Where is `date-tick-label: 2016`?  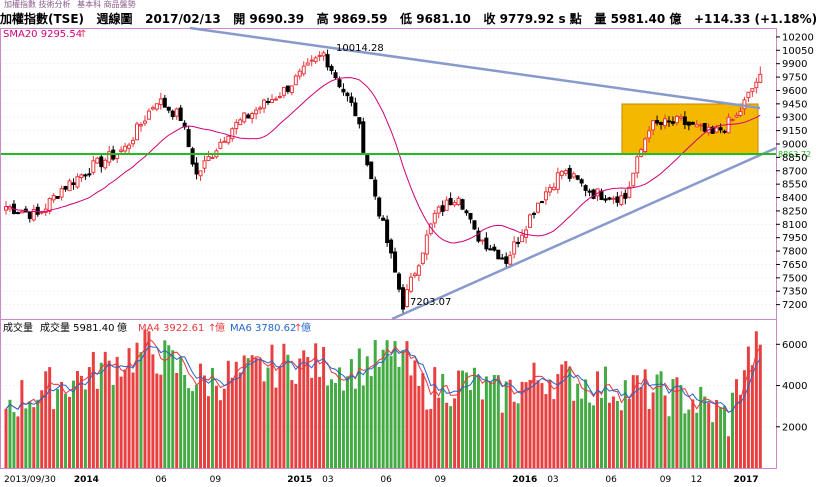 date-tick-label: 2016 is located at coordinates (524, 480).